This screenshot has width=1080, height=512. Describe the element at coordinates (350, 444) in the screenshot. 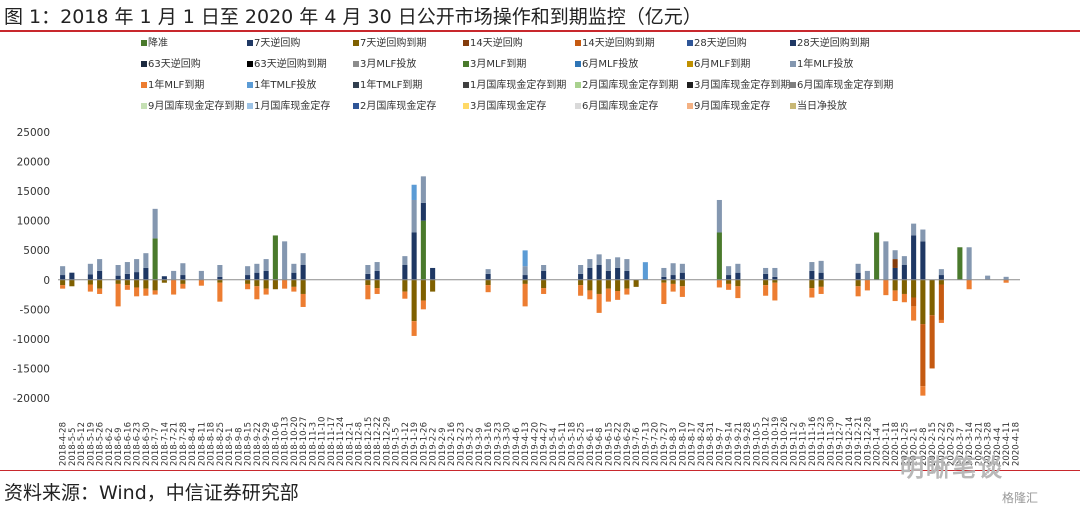

I see `x-tick-label: 2018-12-1` at that location.